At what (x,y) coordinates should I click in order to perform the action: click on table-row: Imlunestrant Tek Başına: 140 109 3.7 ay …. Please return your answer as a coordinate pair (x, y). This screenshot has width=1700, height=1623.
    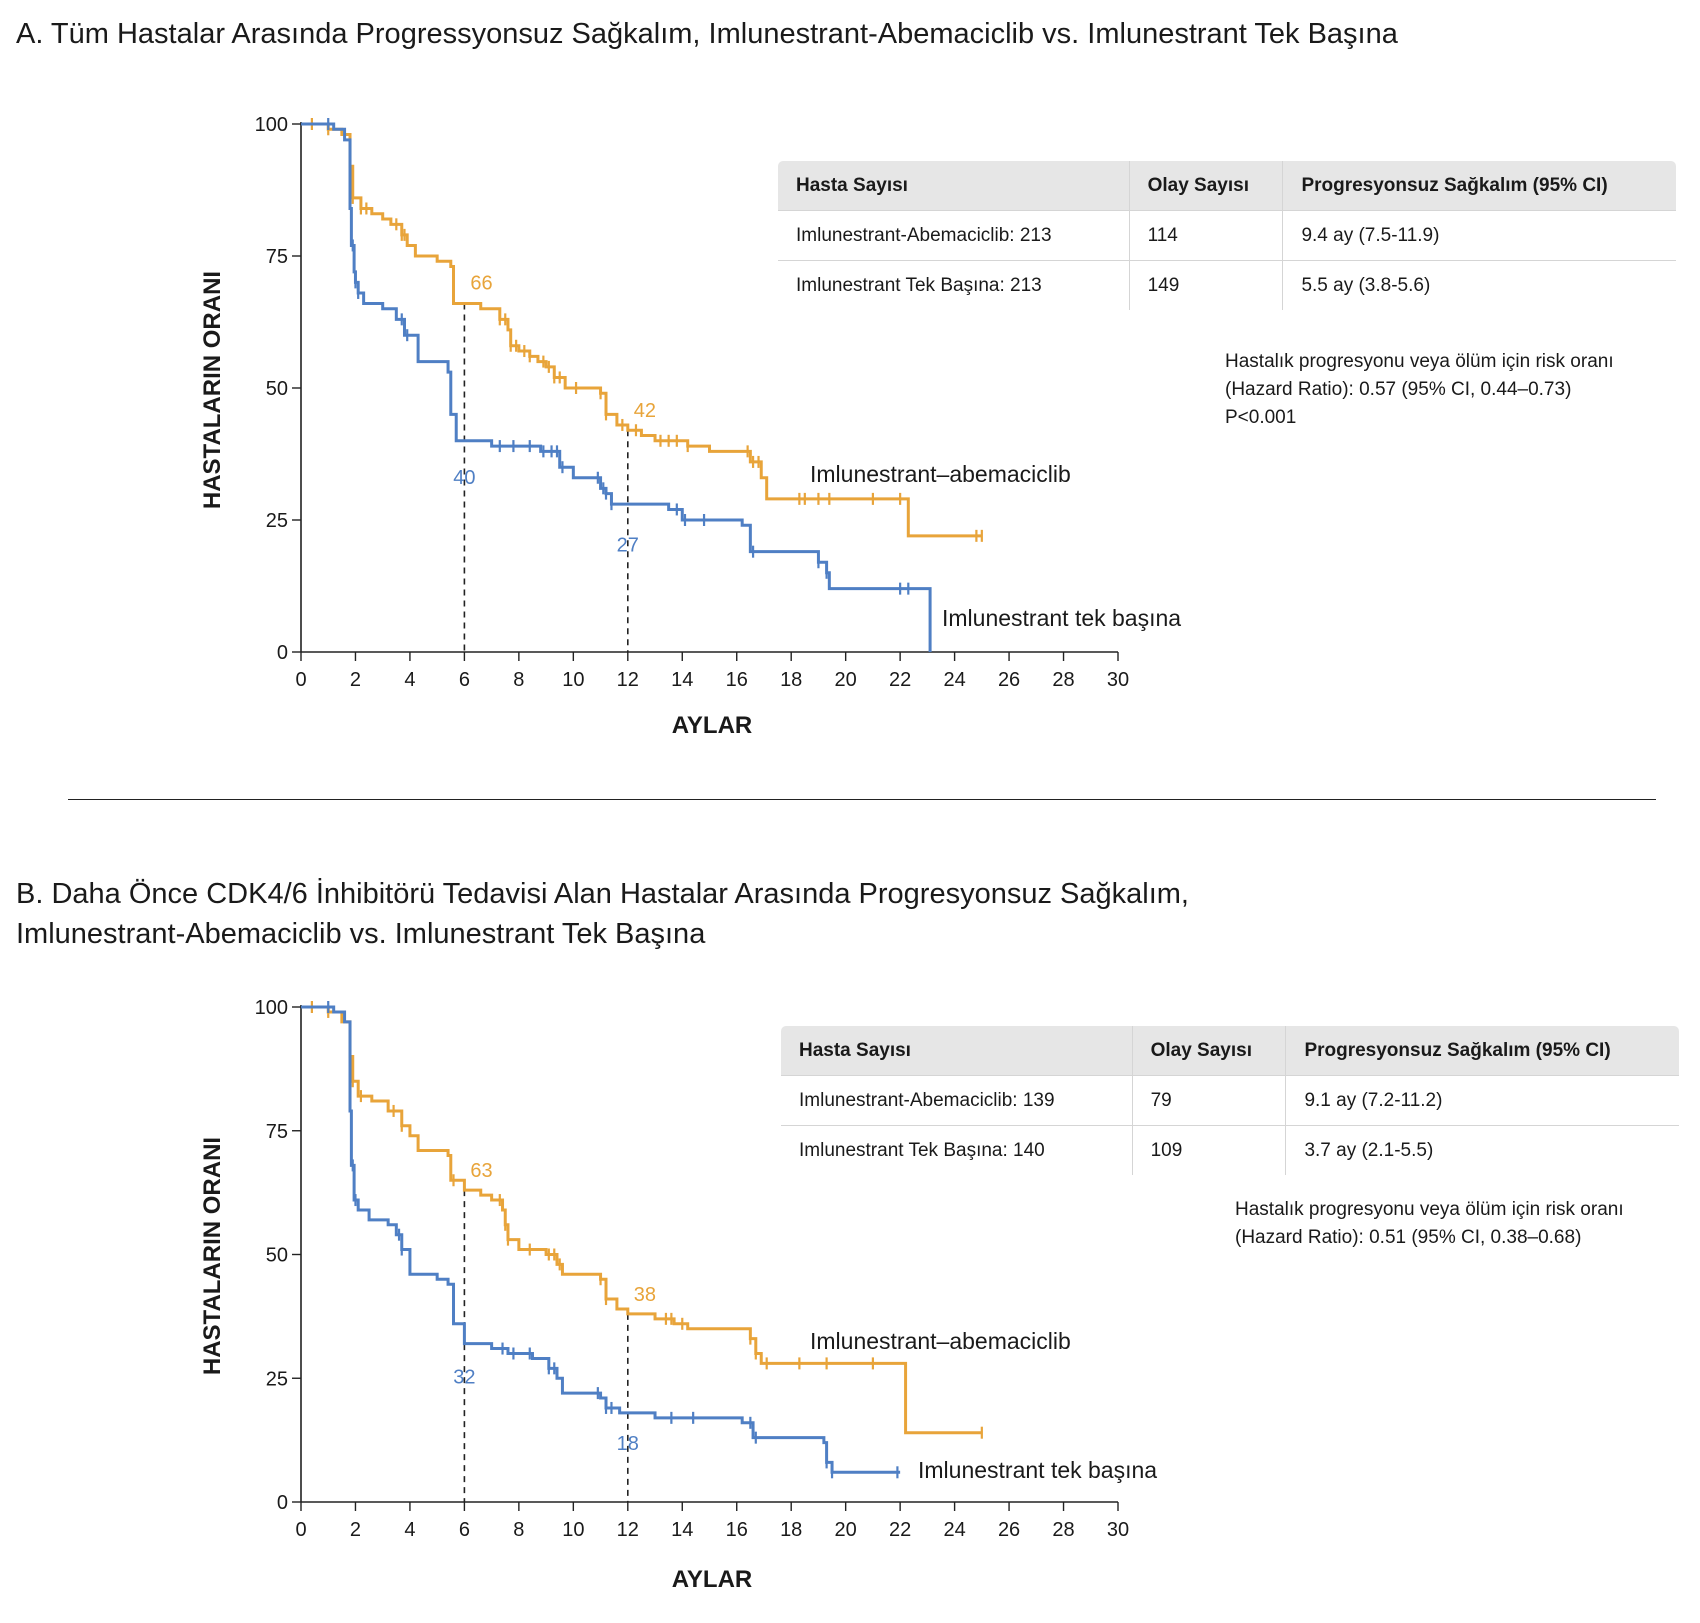
    Looking at the image, I should click on (1230, 1150).